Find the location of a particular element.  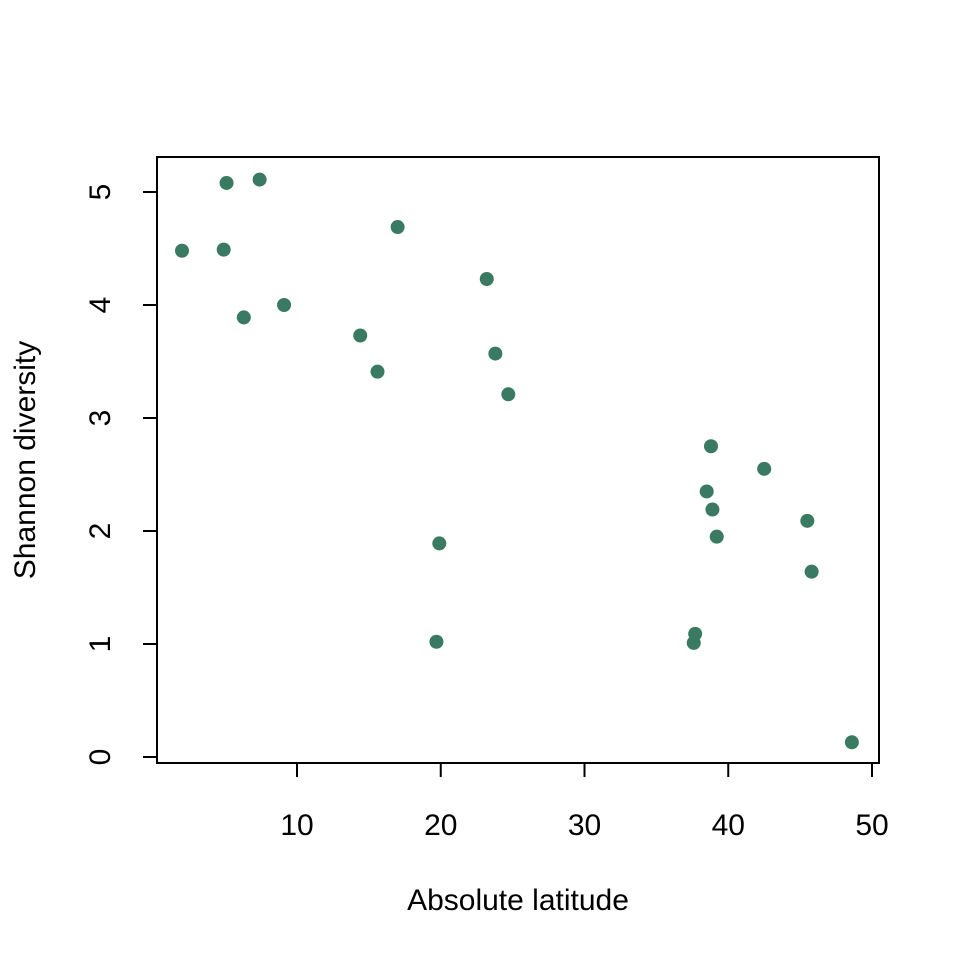

y-tick-label: 1 is located at coordinates (100, 644).